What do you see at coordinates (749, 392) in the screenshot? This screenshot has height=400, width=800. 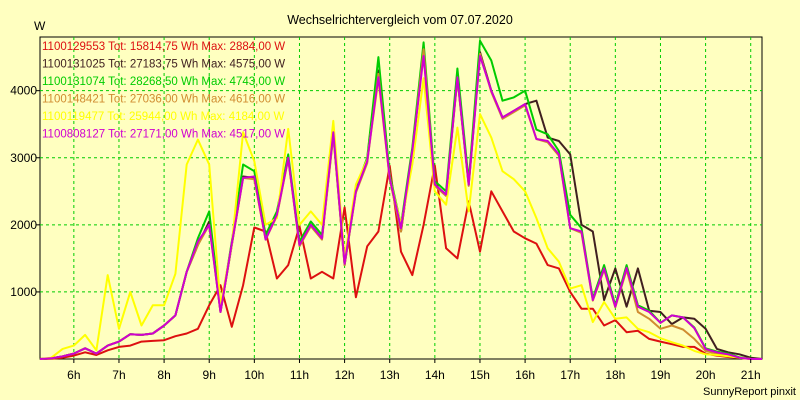 I see `footer-credit: SunnyReport pinxit` at bounding box center [749, 392].